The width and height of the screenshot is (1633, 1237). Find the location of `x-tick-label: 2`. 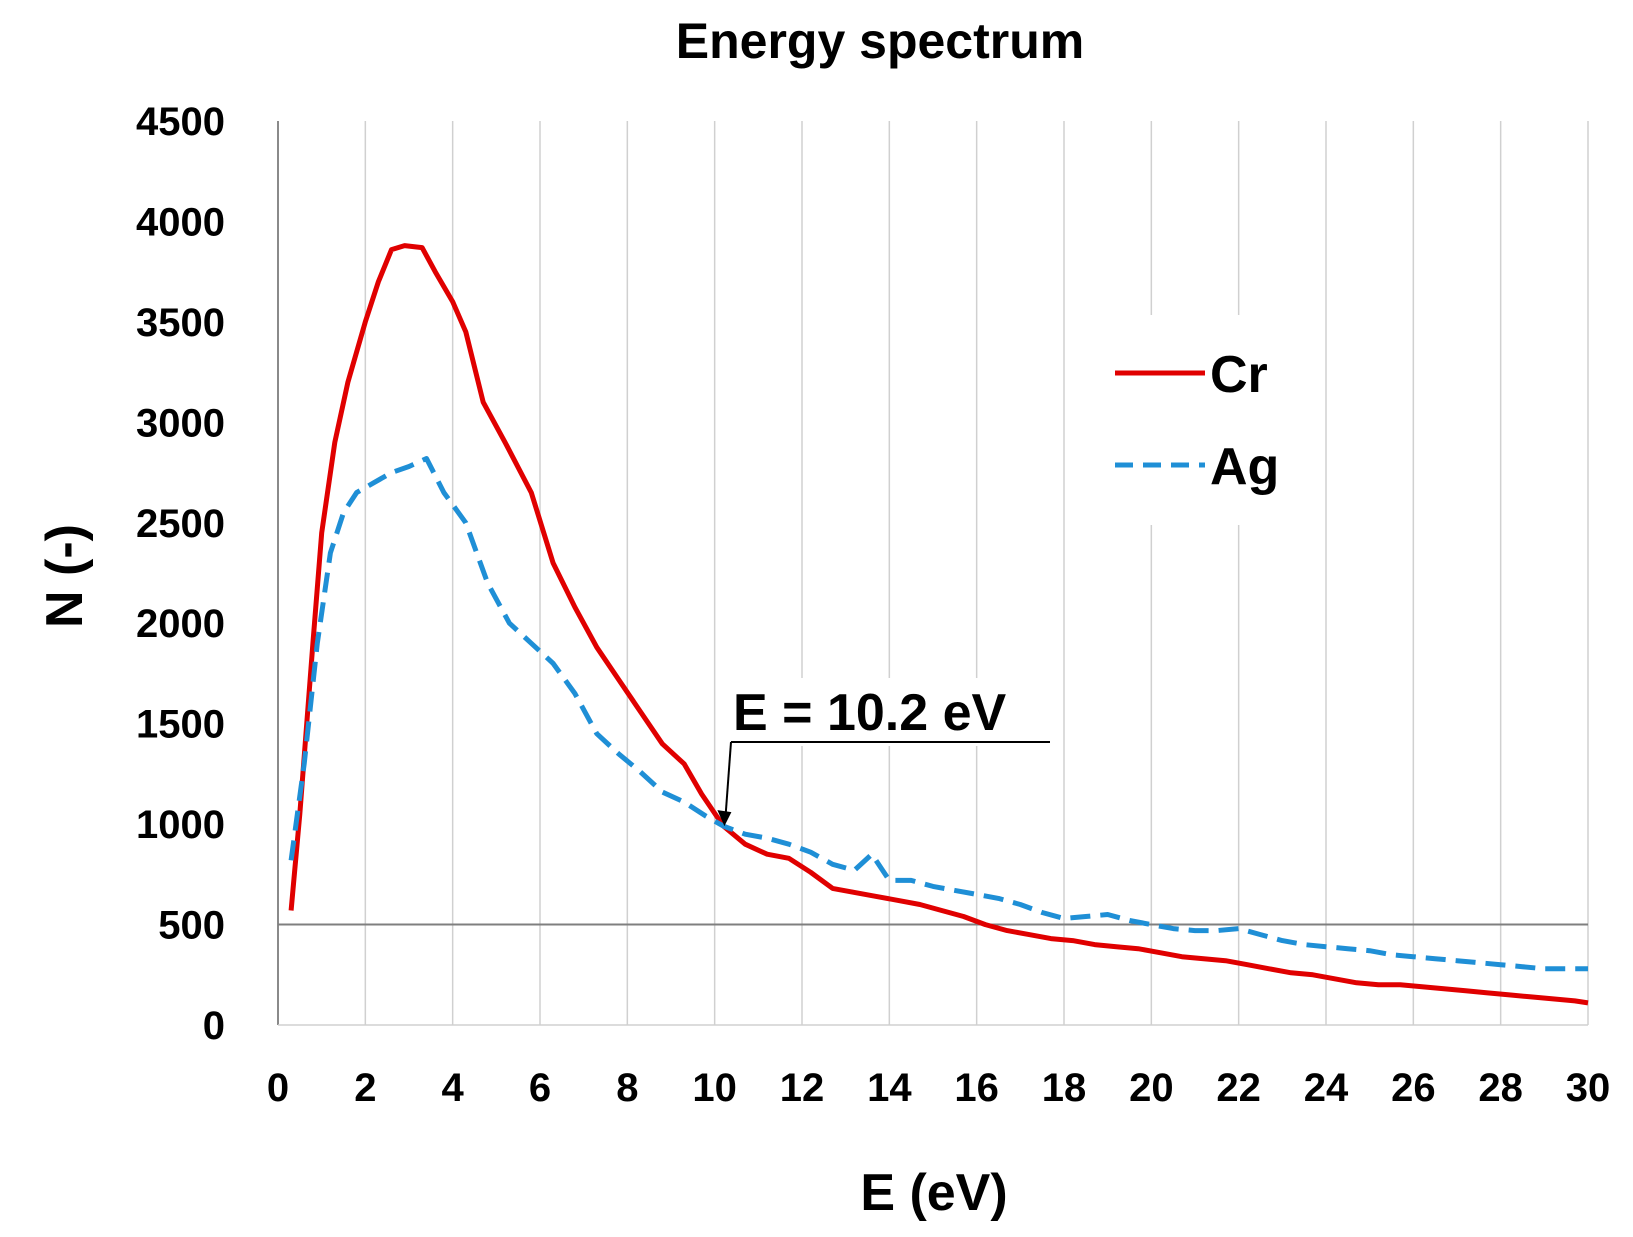

x-tick-label: 2 is located at coordinates (365, 1088).